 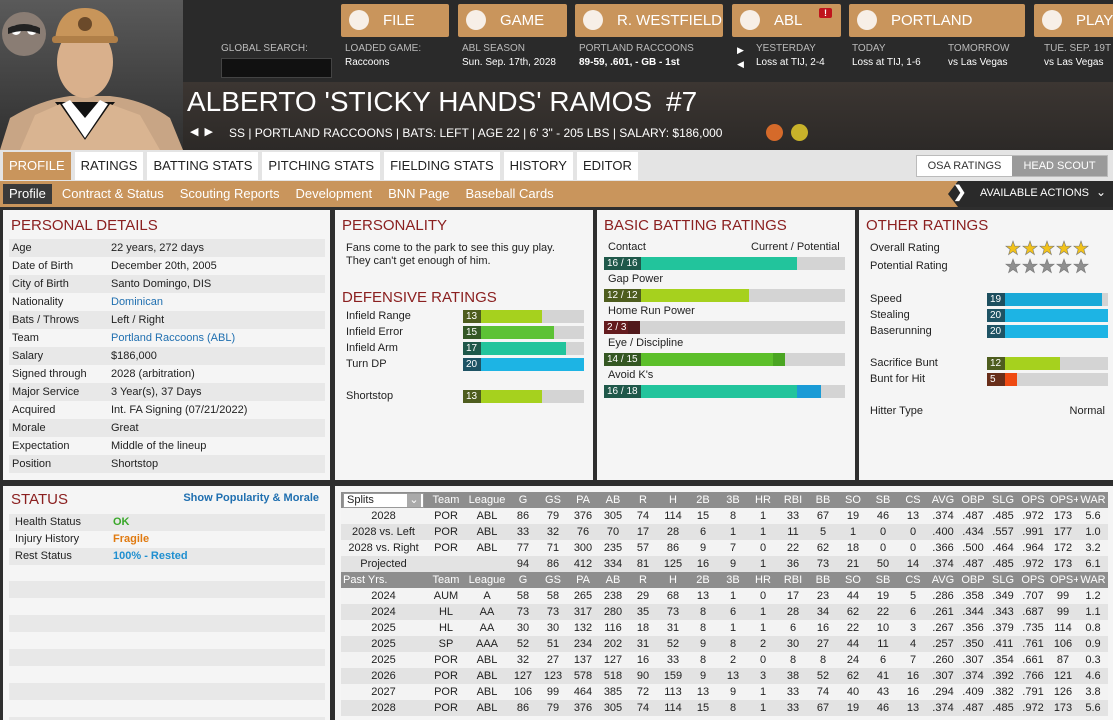 I want to click on status-link: Show Popularity & Morale, so click(x=251, y=498).